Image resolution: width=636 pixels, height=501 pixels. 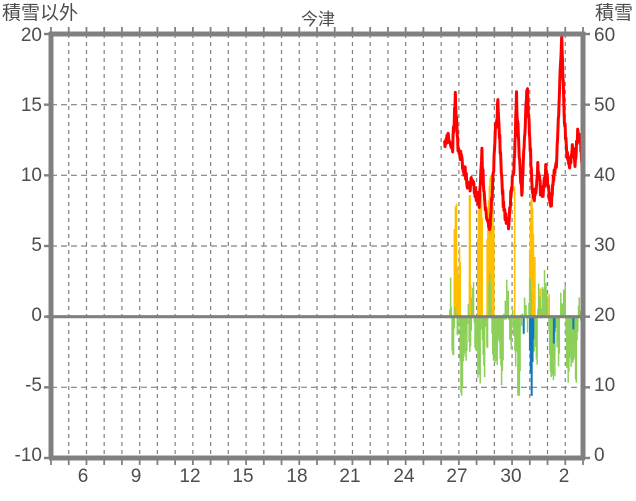 What do you see at coordinates (457, 476) in the screenshot?
I see `x-tick-27: 27` at bounding box center [457, 476].